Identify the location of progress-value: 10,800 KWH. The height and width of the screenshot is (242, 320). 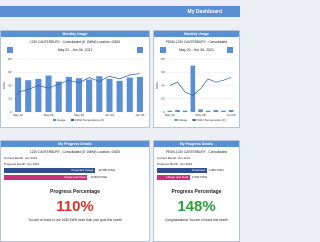
(99, 177).